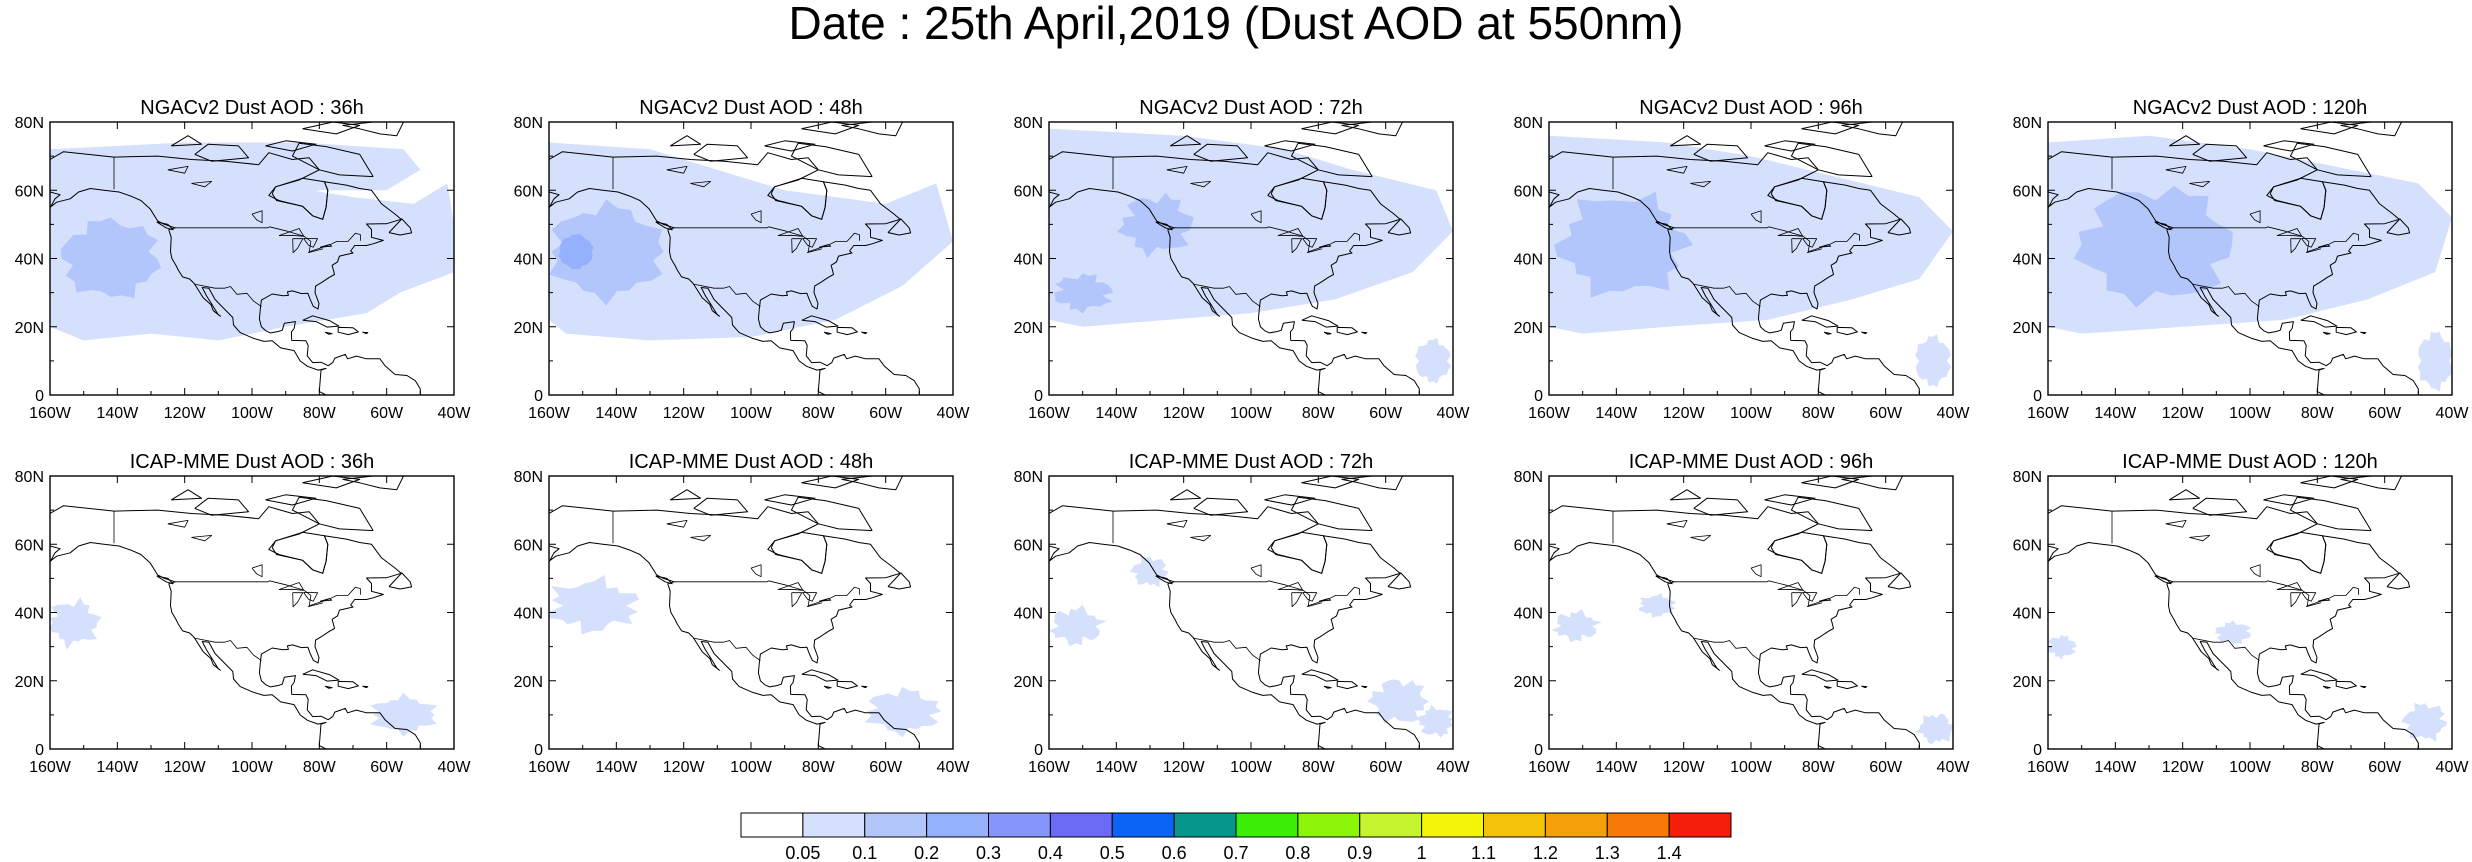  Describe the element at coordinates (1174, 852) in the screenshot. I see `colorbar-label: 0.6` at that location.